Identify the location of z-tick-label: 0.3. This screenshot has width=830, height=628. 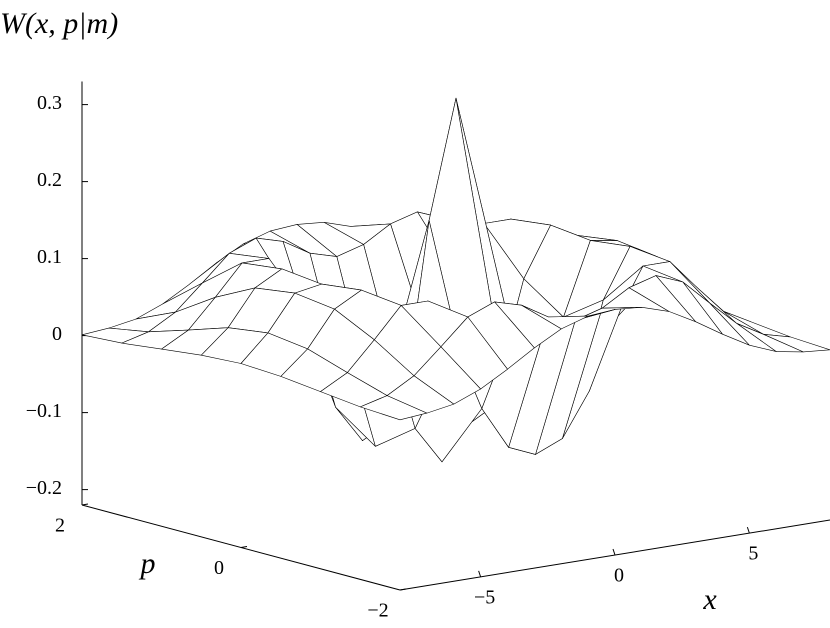
(49, 103).